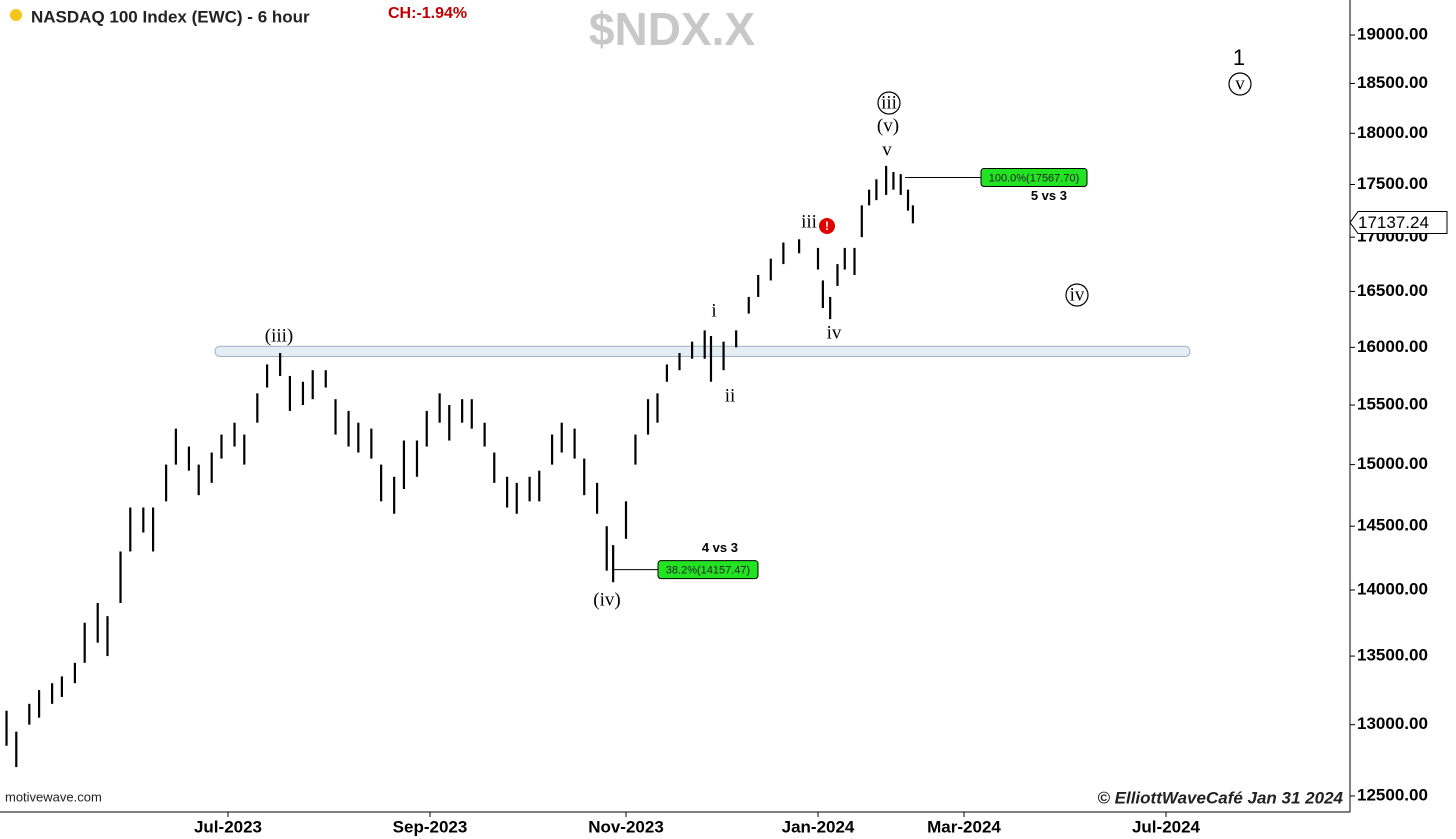 The width and height of the screenshot is (1456, 839). Describe the element at coordinates (818, 826) in the screenshot. I see `x-tick-label: Jan-2024` at that location.